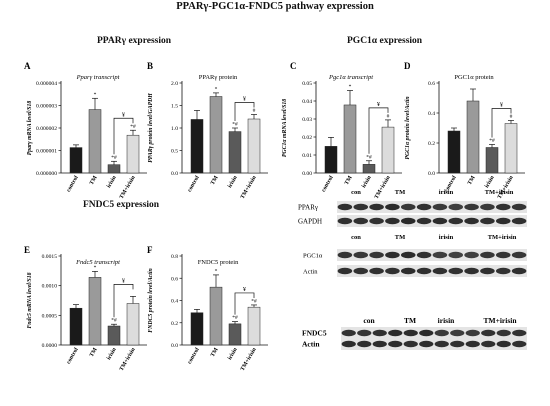 The height and width of the screenshot is (406, 550). What do you see at coordinates (50, 257) in the screenshot?
I see `y-tick-label: 0.0015` at bounding box center [50, 257].